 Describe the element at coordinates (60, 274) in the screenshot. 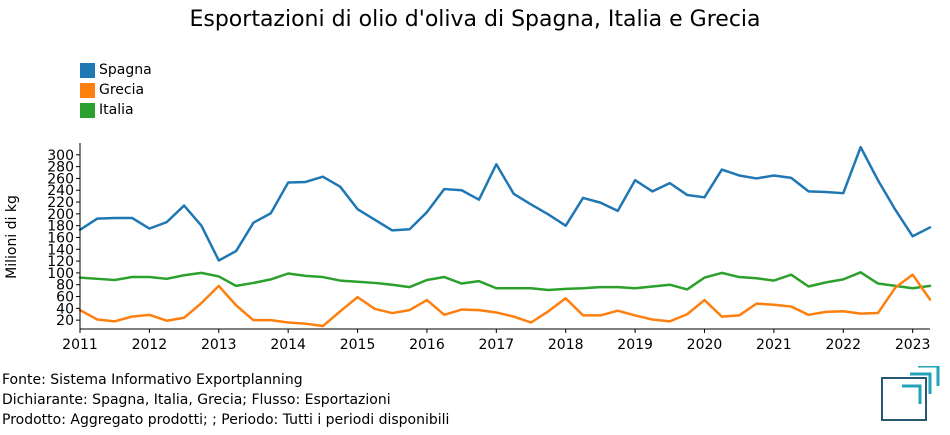

I see `y-tick-label: 100` at that location.